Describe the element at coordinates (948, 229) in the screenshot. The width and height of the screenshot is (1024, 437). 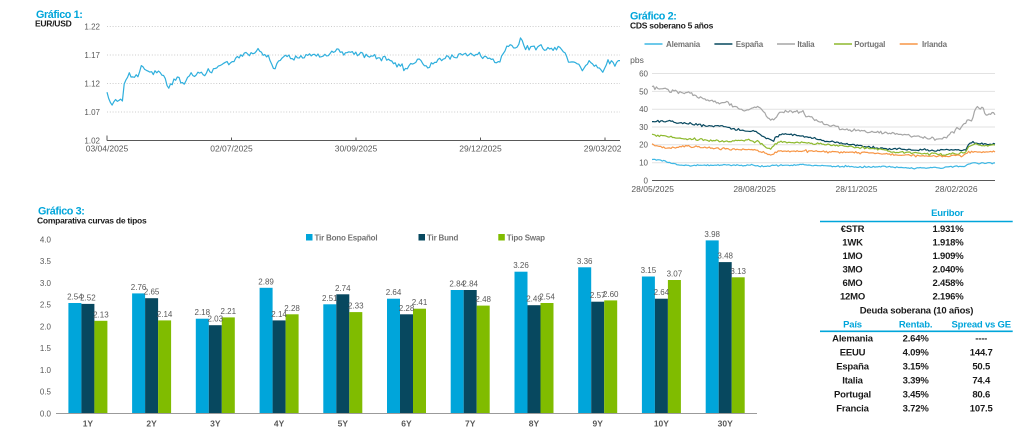
I see `svg-text: 1.931%` at that location.